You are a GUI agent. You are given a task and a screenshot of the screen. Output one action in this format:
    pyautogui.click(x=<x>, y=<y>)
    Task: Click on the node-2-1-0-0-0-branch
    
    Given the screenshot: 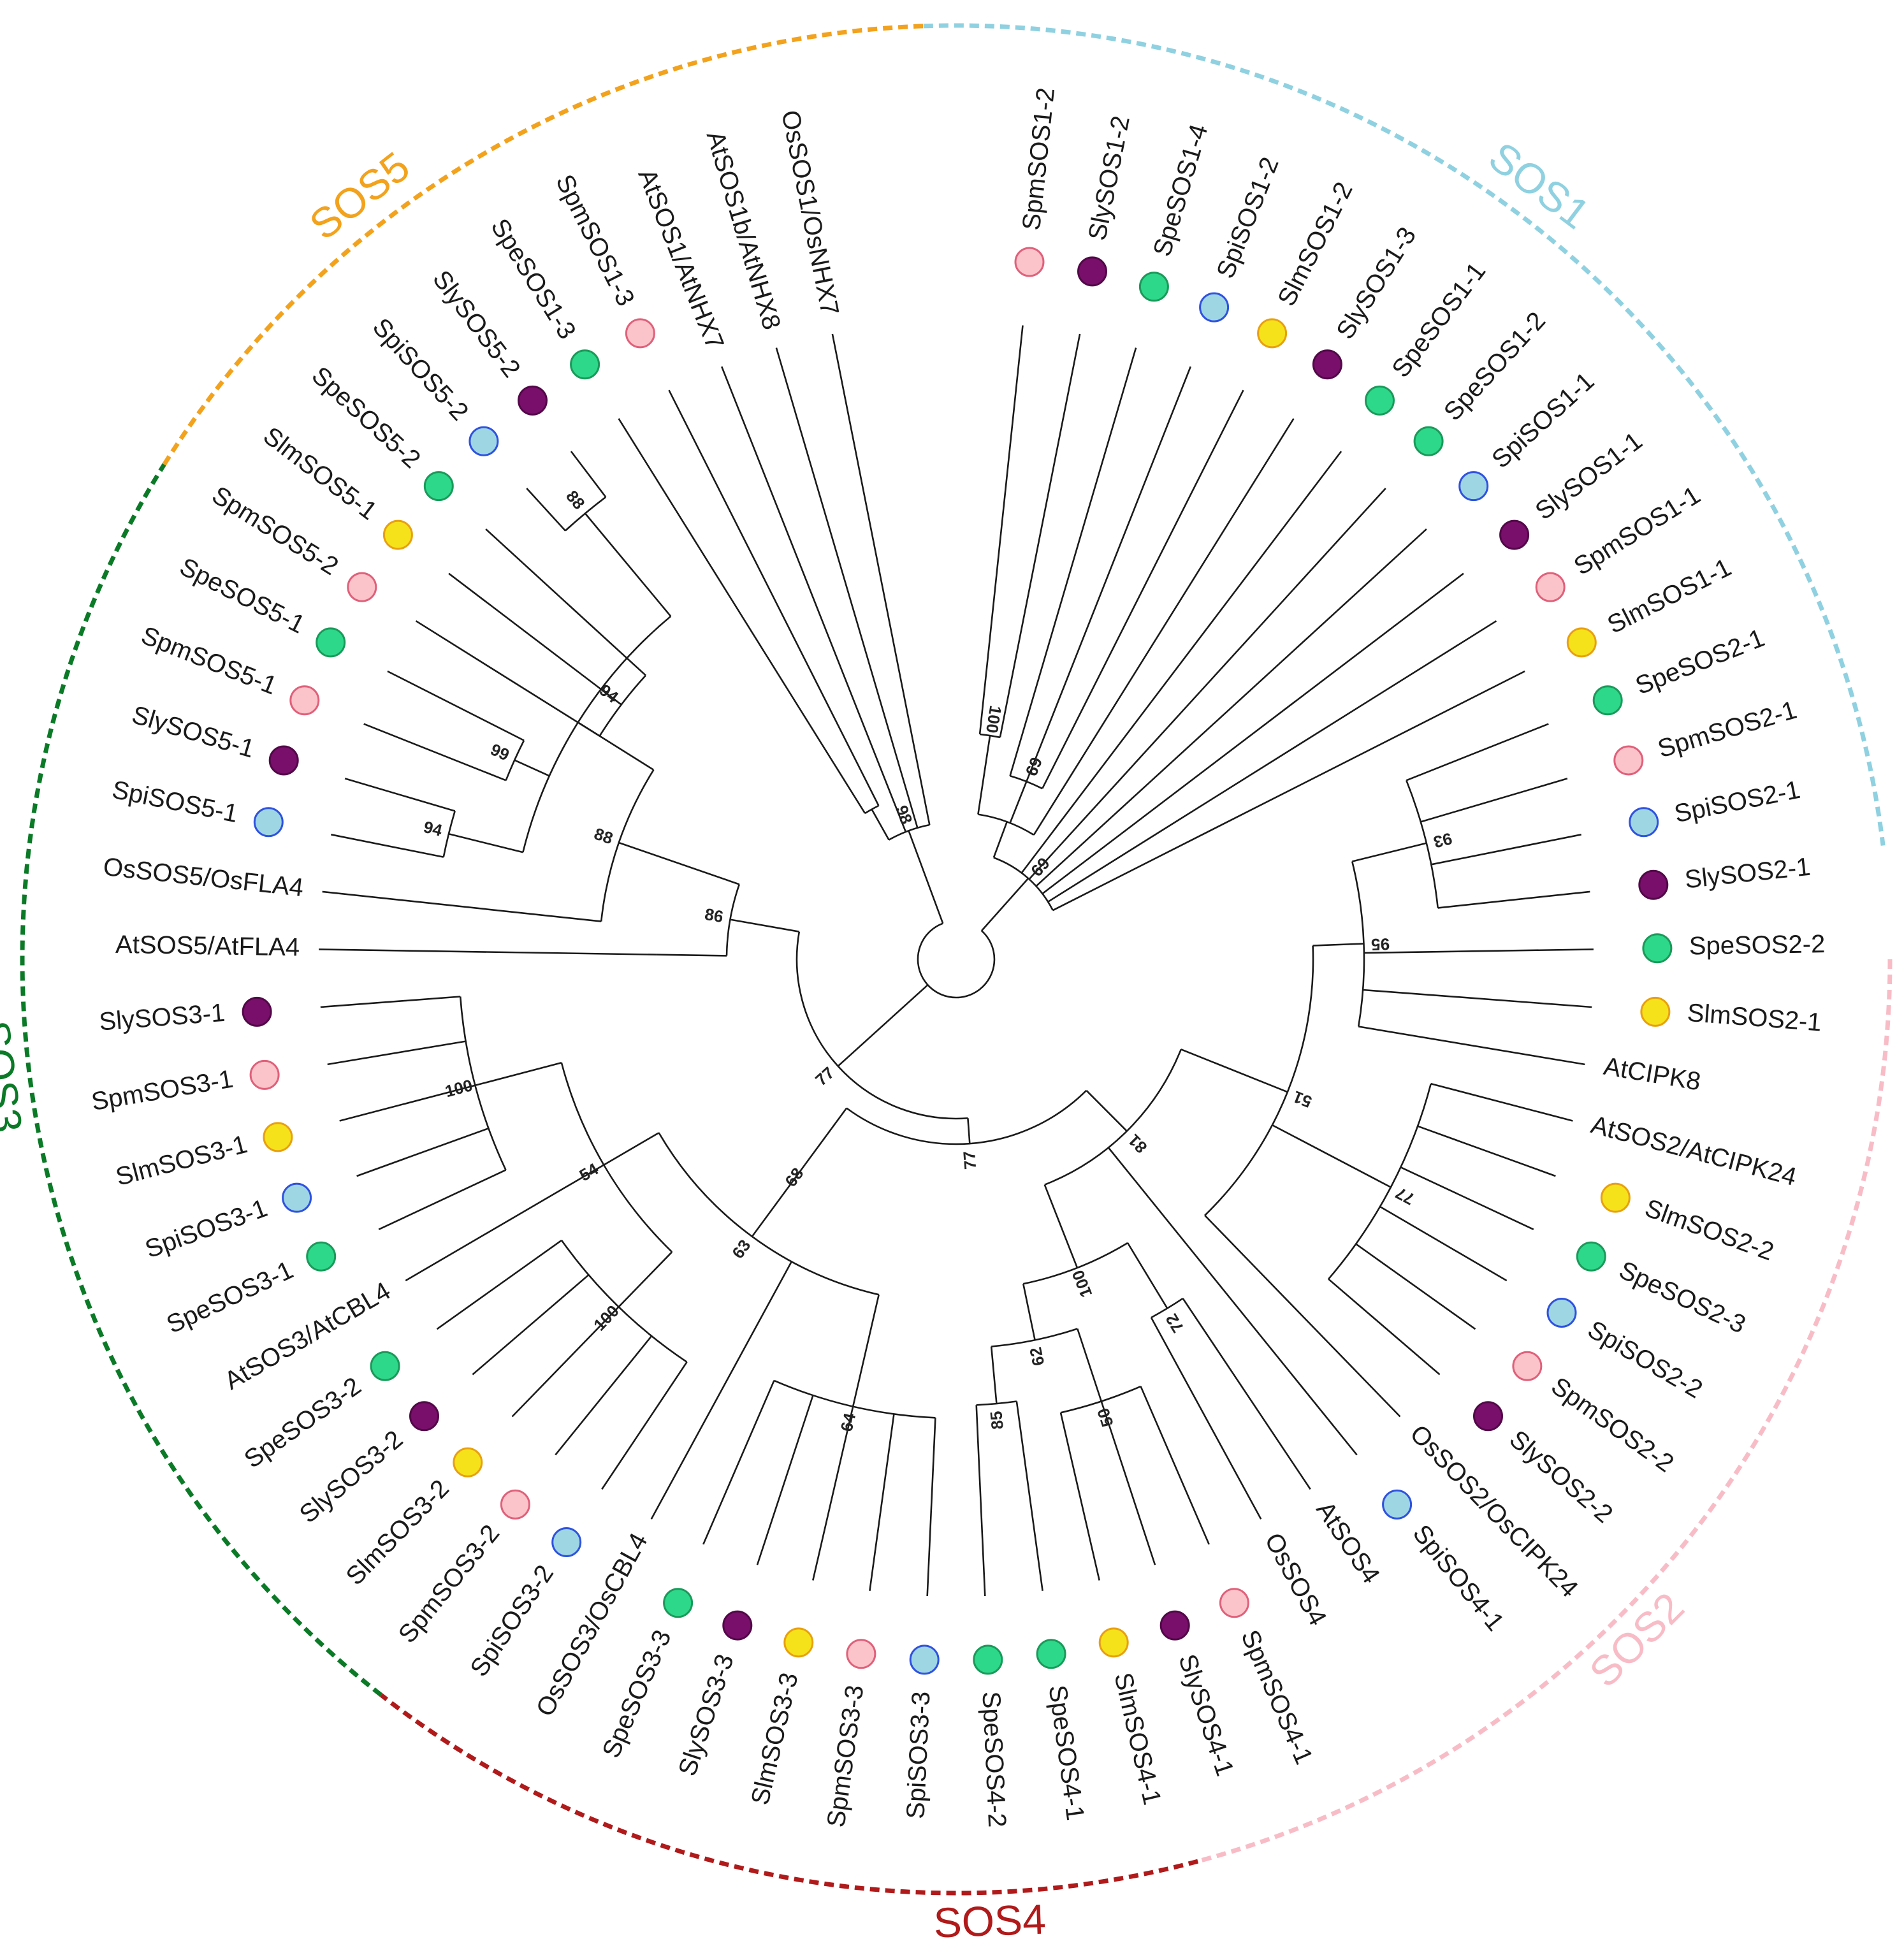 What is the action you would take?
    pyautogui.click(x=631, y=1149)
    